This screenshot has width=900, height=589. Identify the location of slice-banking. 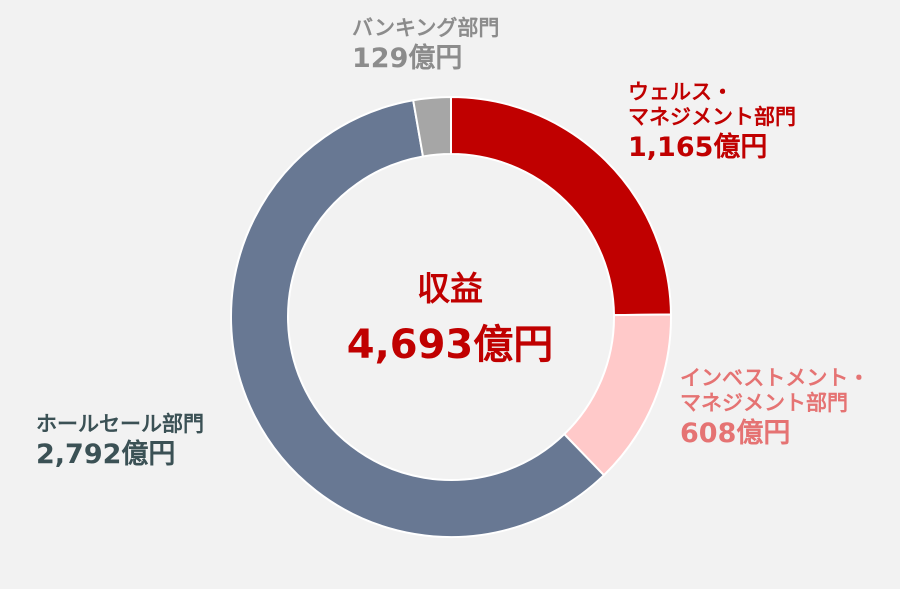
(432, 126).